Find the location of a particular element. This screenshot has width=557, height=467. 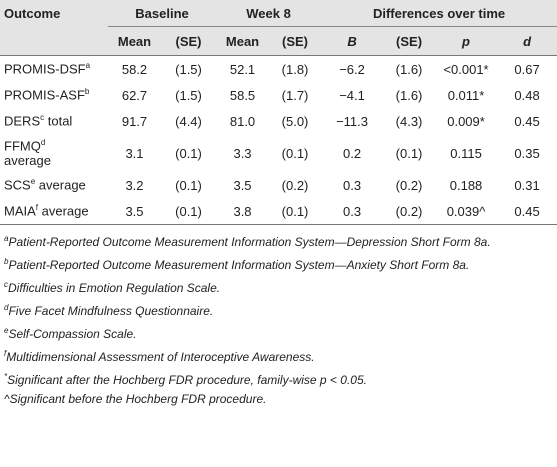

column-header: p is located at coordinates (466, 41).